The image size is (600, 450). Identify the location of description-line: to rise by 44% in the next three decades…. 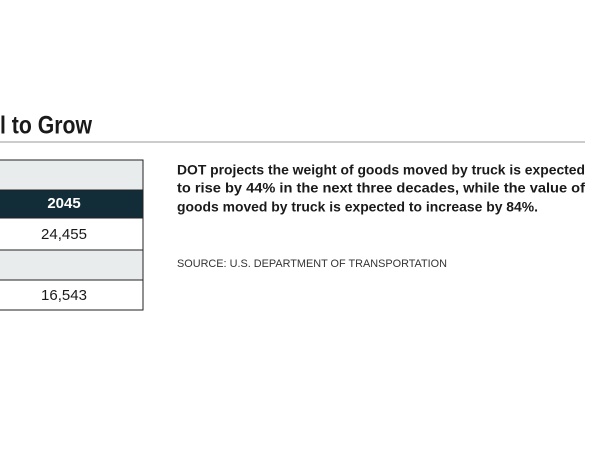
(381, 188).